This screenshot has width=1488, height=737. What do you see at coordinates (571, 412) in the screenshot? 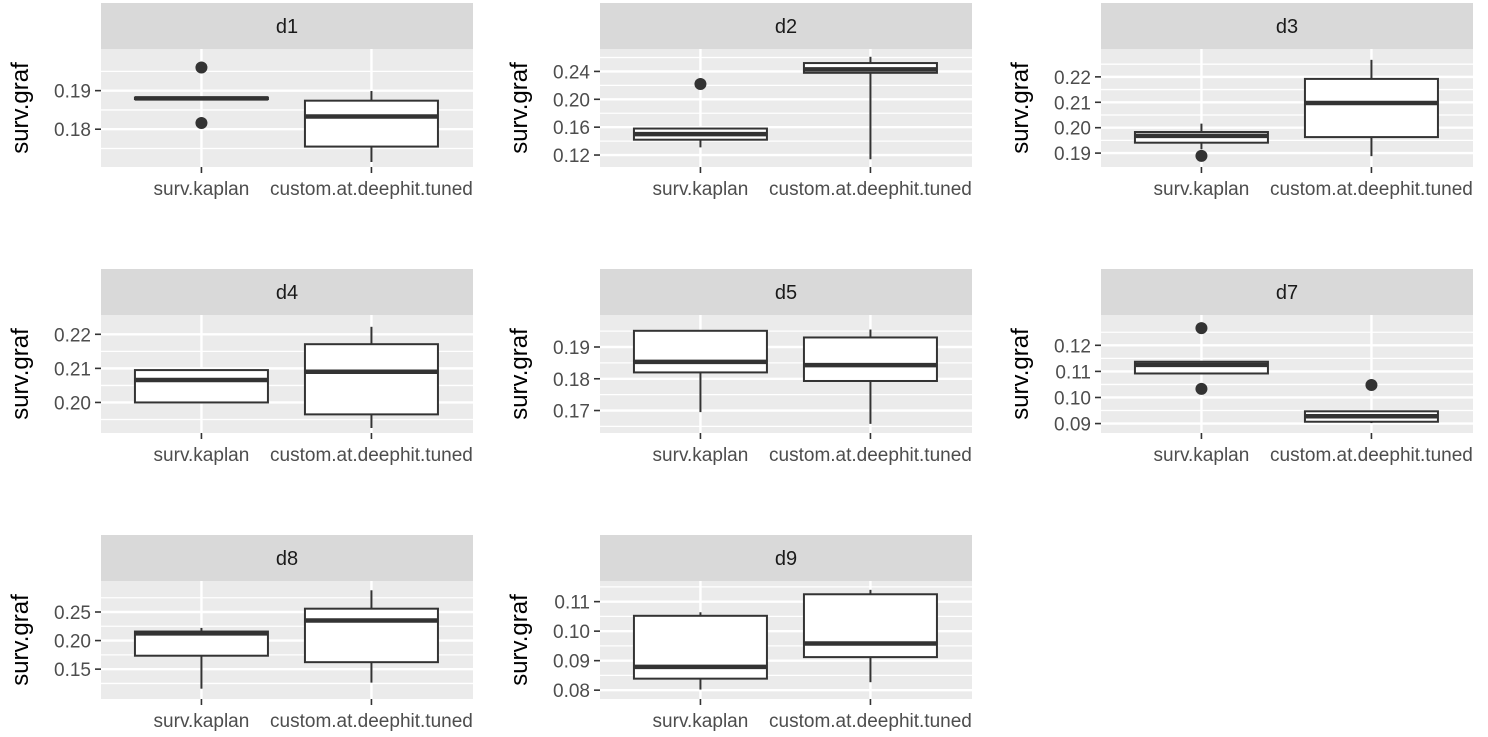
I see `y-tick-label: 0.17` at bounding box center [571, 412].